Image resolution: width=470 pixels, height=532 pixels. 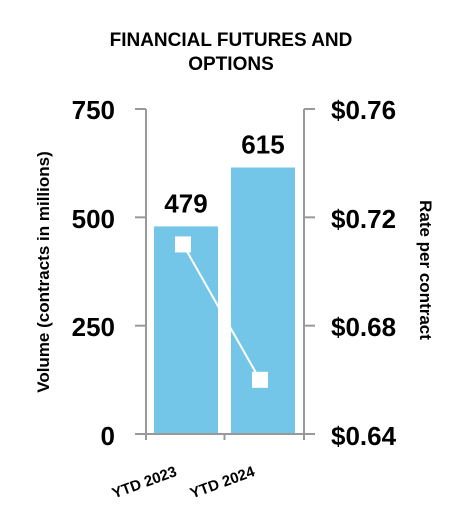 I want to click on y-axis-label: Volume (contracts in millions), so click(x=43, y=272).